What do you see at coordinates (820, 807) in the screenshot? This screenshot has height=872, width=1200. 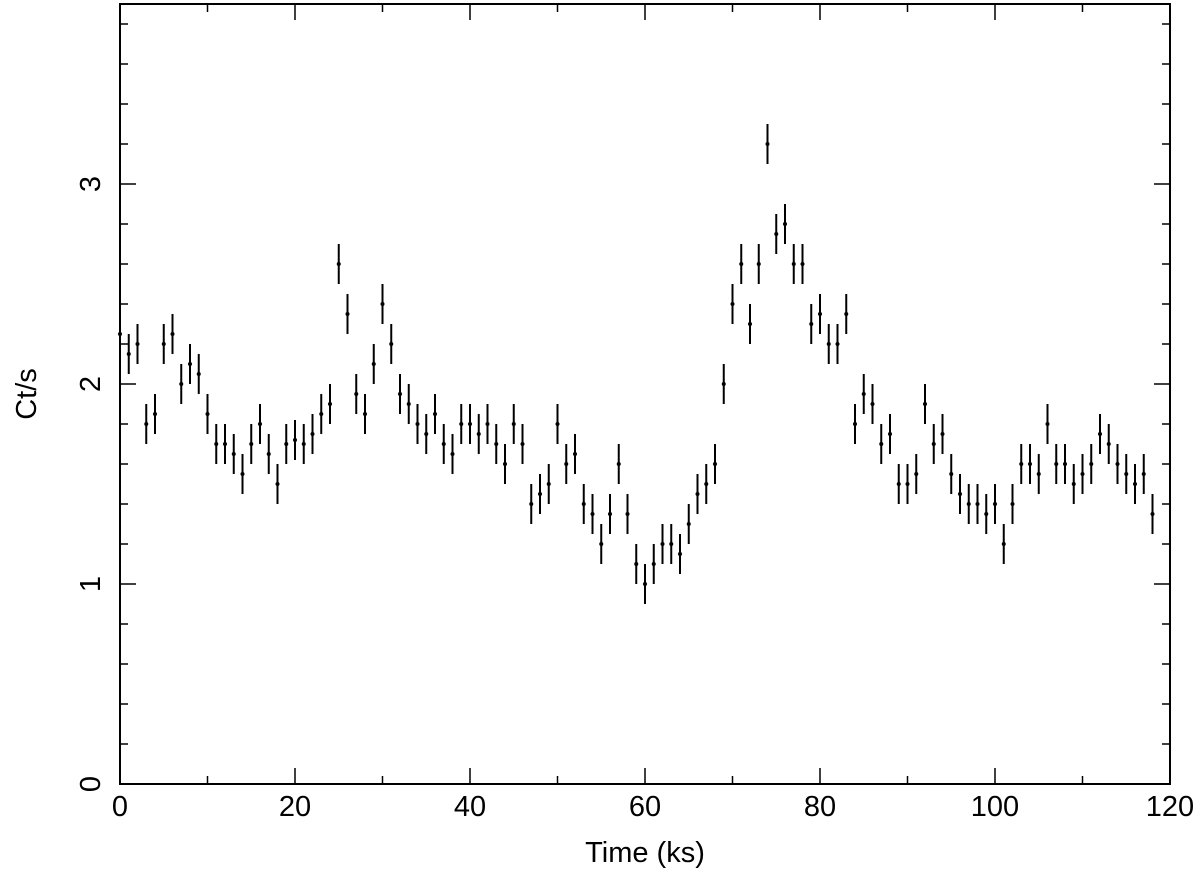 I see `x-tick-label: 80` at bounding box center [820, 807].